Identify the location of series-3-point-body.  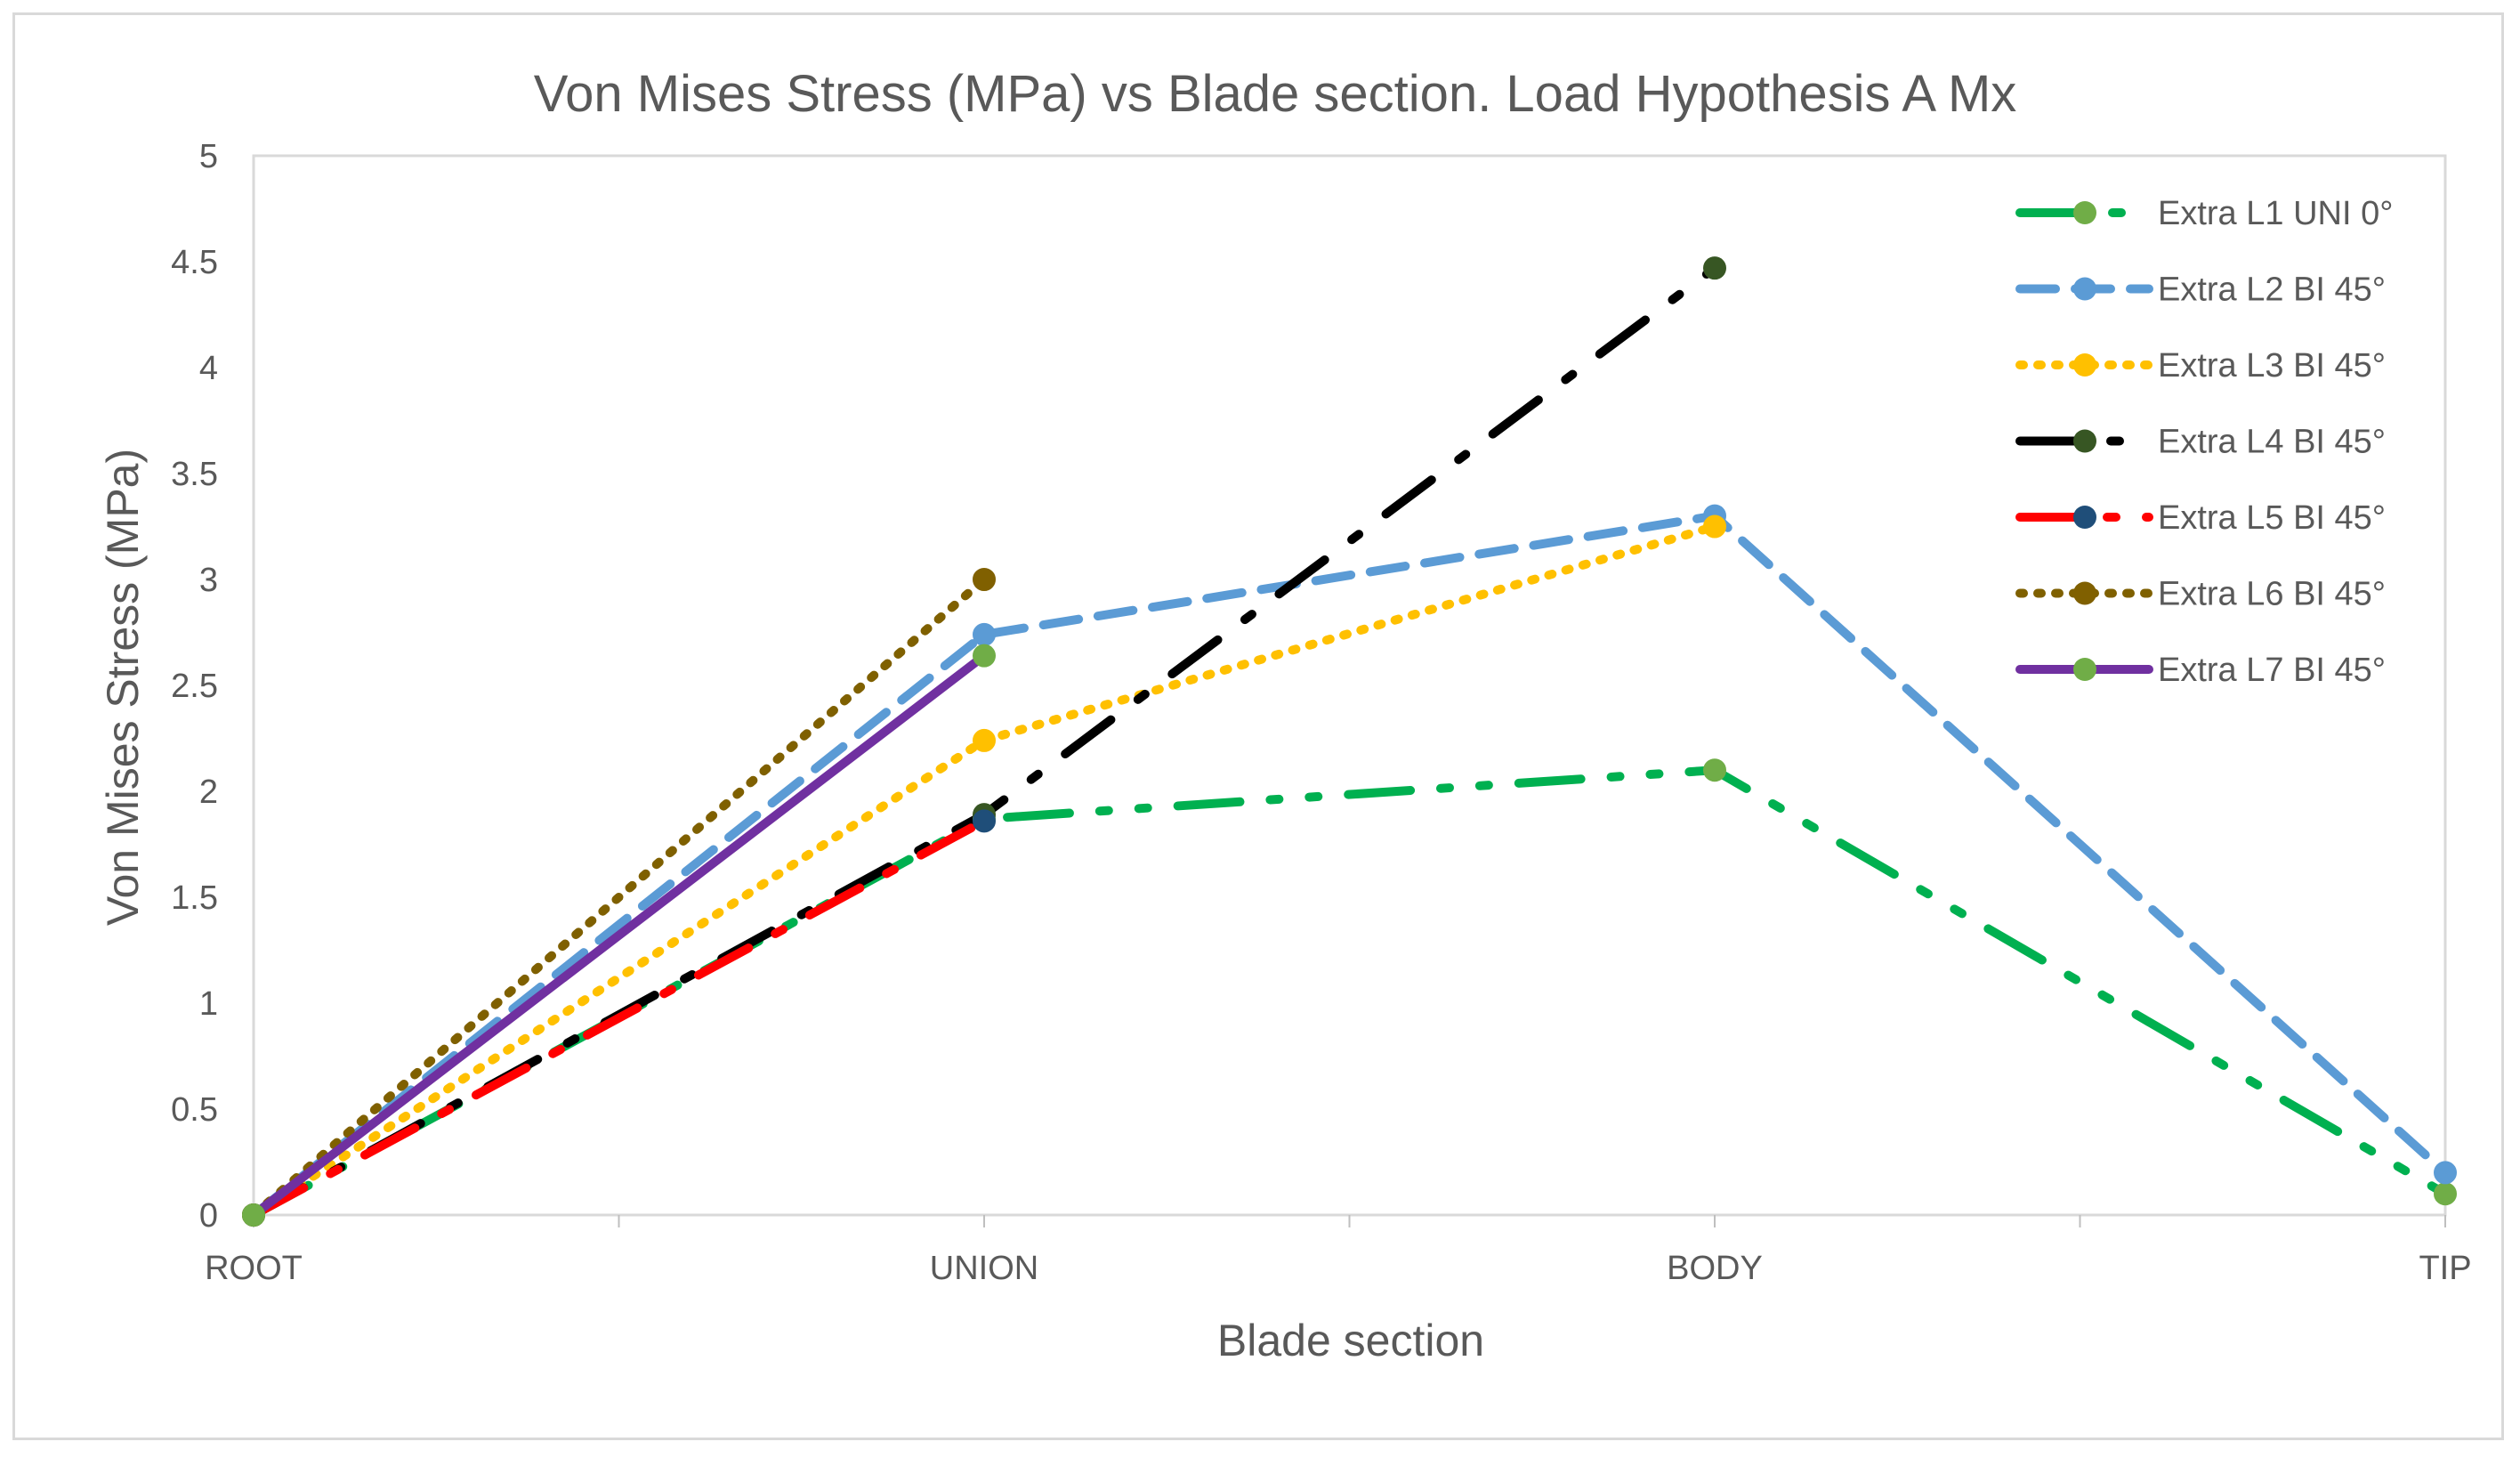
(1714, 526).